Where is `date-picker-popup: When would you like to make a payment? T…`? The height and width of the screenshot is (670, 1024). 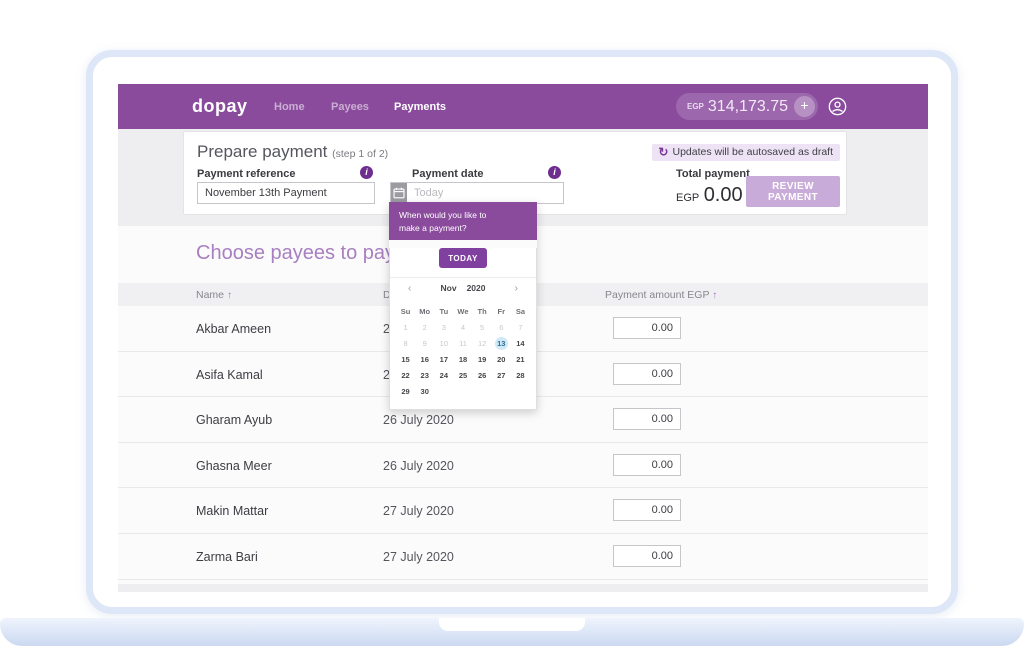
date-picker-popup: When would you like to make a payment? T… is located at coordinates (463, 306).